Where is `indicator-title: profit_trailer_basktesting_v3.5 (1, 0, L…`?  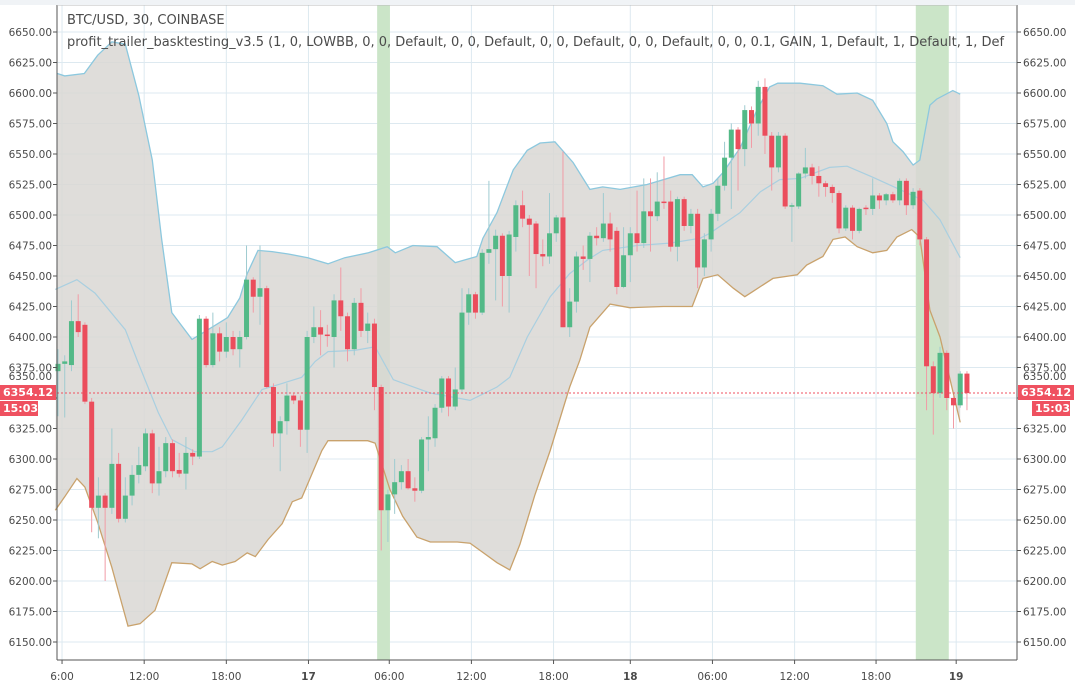 indicator-title: profit_trailer_basktesting_v3.5 (1, 0, L… is located at coordinates (536, 42).